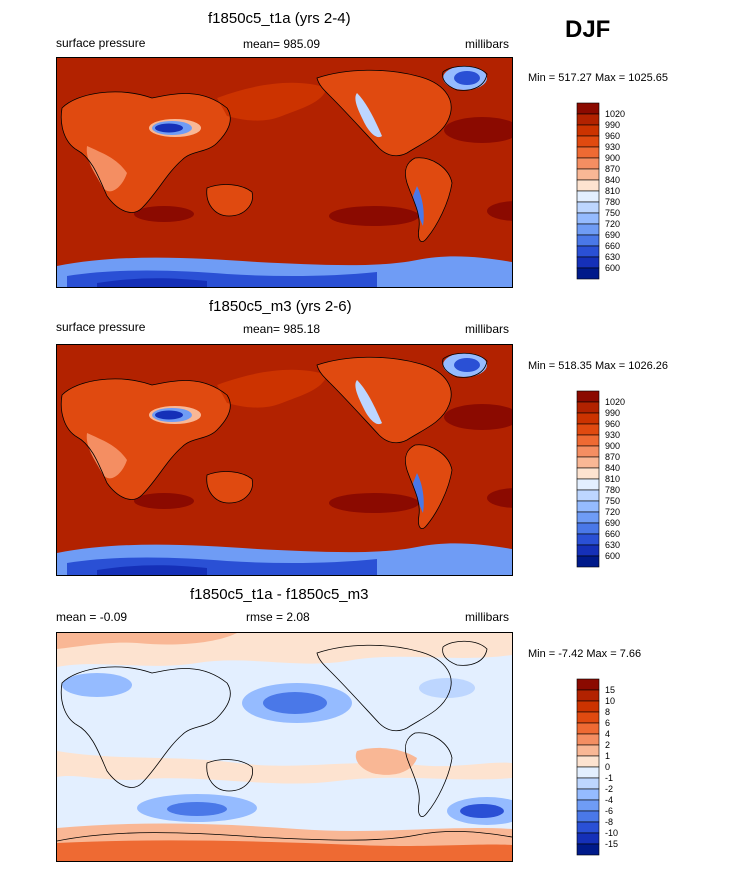 Image resolution: width=733 pixels, height=872 pixels. What do you see at coordinates (164, 214) in the screenshot?
I see `panel1-high-sindian` at bounding box center [164, 214].